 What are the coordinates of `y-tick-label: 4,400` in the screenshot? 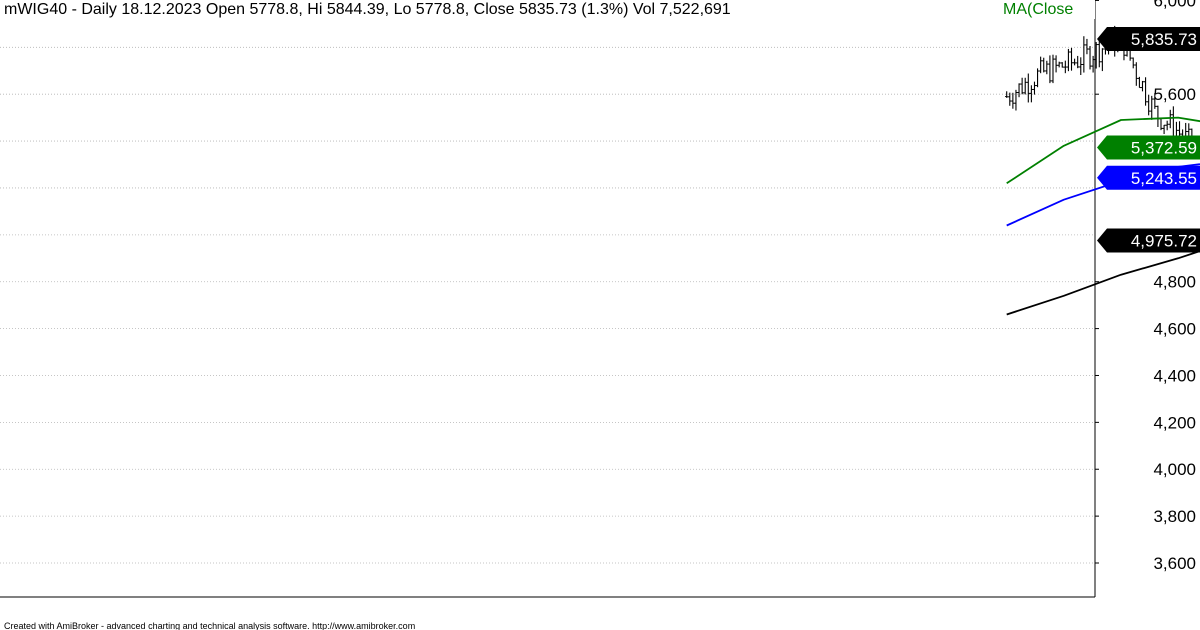 It's located at (1174, 375).